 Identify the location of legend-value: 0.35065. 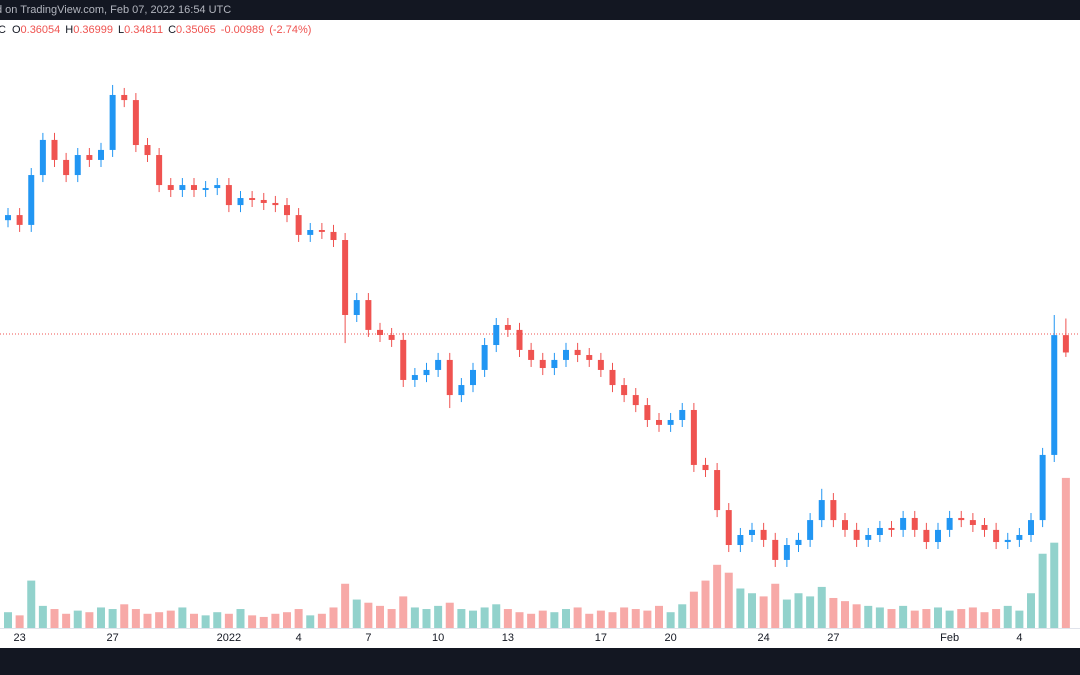
(196, 30).